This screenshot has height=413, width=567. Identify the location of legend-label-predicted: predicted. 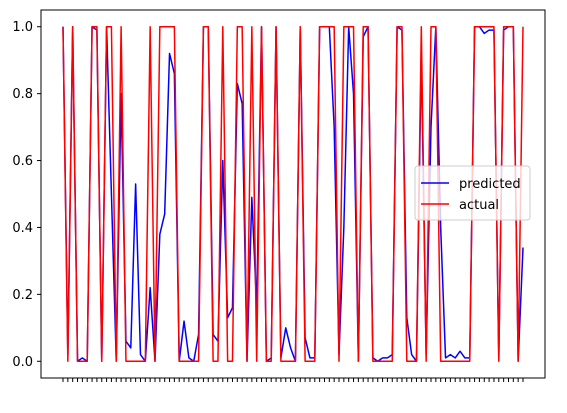
(490, 184).